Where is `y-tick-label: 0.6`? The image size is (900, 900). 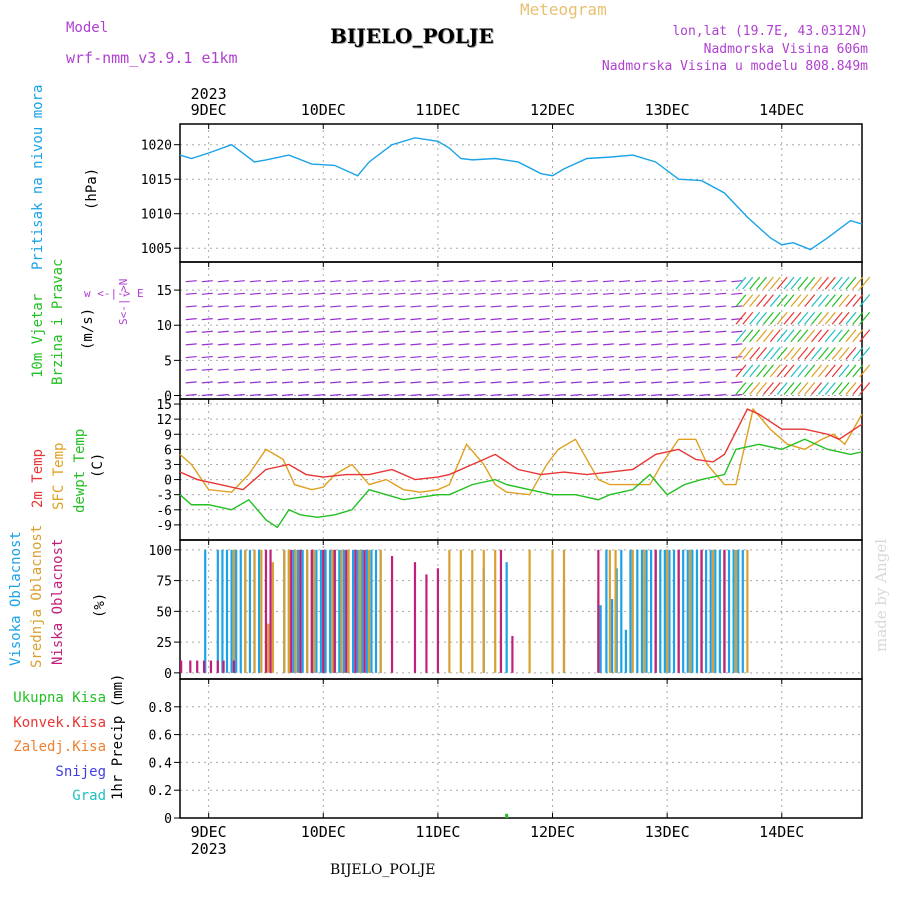
y-tick-label: 0.6 is located at coordinates (160, 736).